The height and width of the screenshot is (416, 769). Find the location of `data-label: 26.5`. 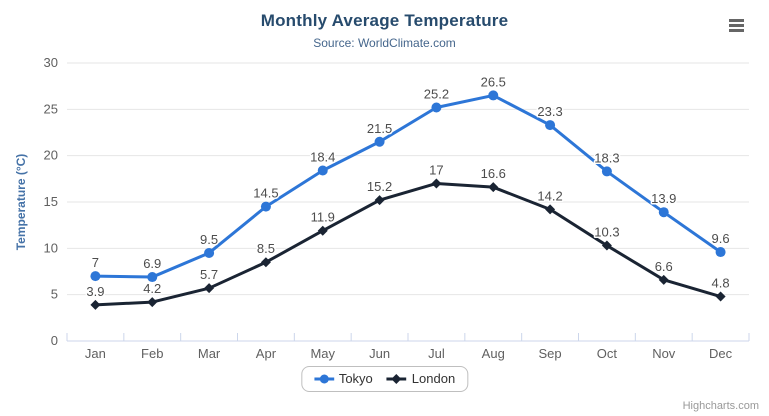

data-label: 26.5 is located at coordinates (493, 81).